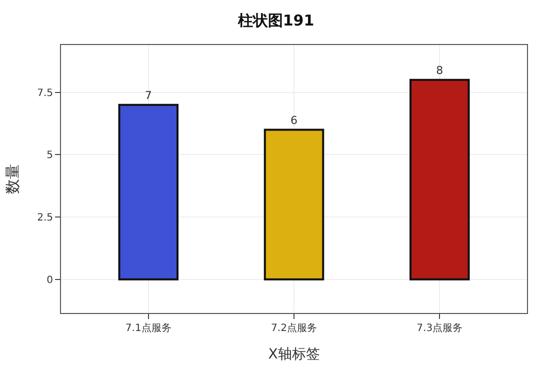  What do you see at coordinates (49, 280) in the screenshot?
I see `y-tick-label: 0` at bounding box center [49, 280].